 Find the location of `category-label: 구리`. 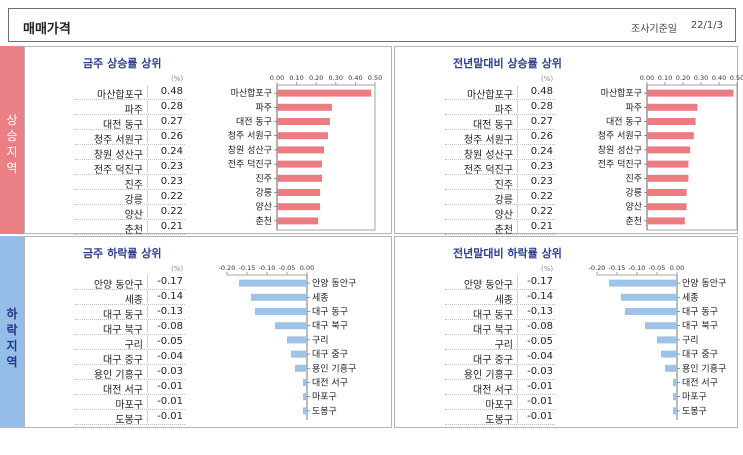

category-label: 구리 is located at coordinates (320, 340).